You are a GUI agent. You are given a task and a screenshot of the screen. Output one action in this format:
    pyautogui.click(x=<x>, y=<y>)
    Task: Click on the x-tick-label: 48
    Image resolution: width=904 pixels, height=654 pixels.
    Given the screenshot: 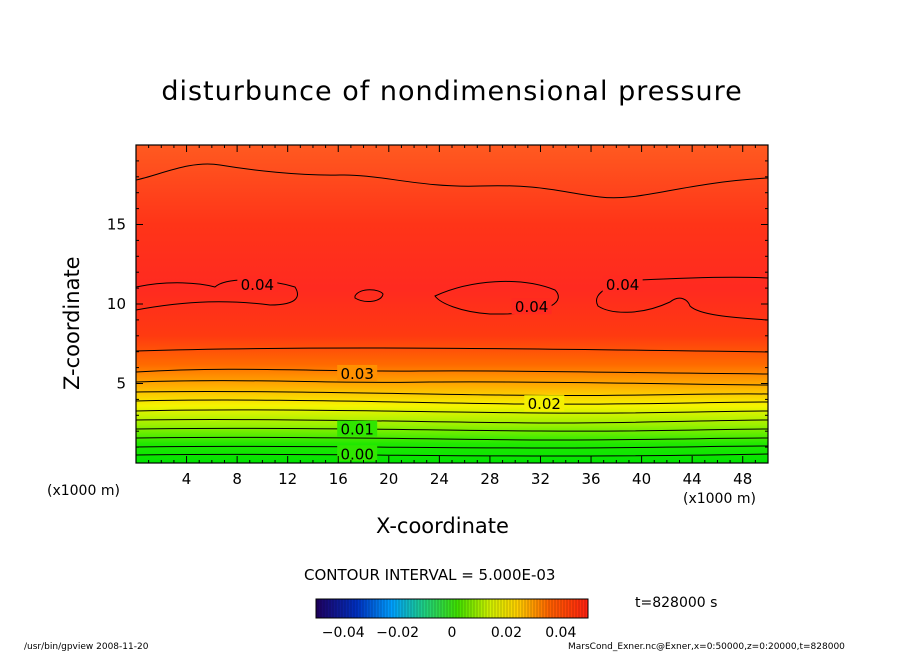 What is the action you would take?
    pyautogui.click(x=742, y=479)
    